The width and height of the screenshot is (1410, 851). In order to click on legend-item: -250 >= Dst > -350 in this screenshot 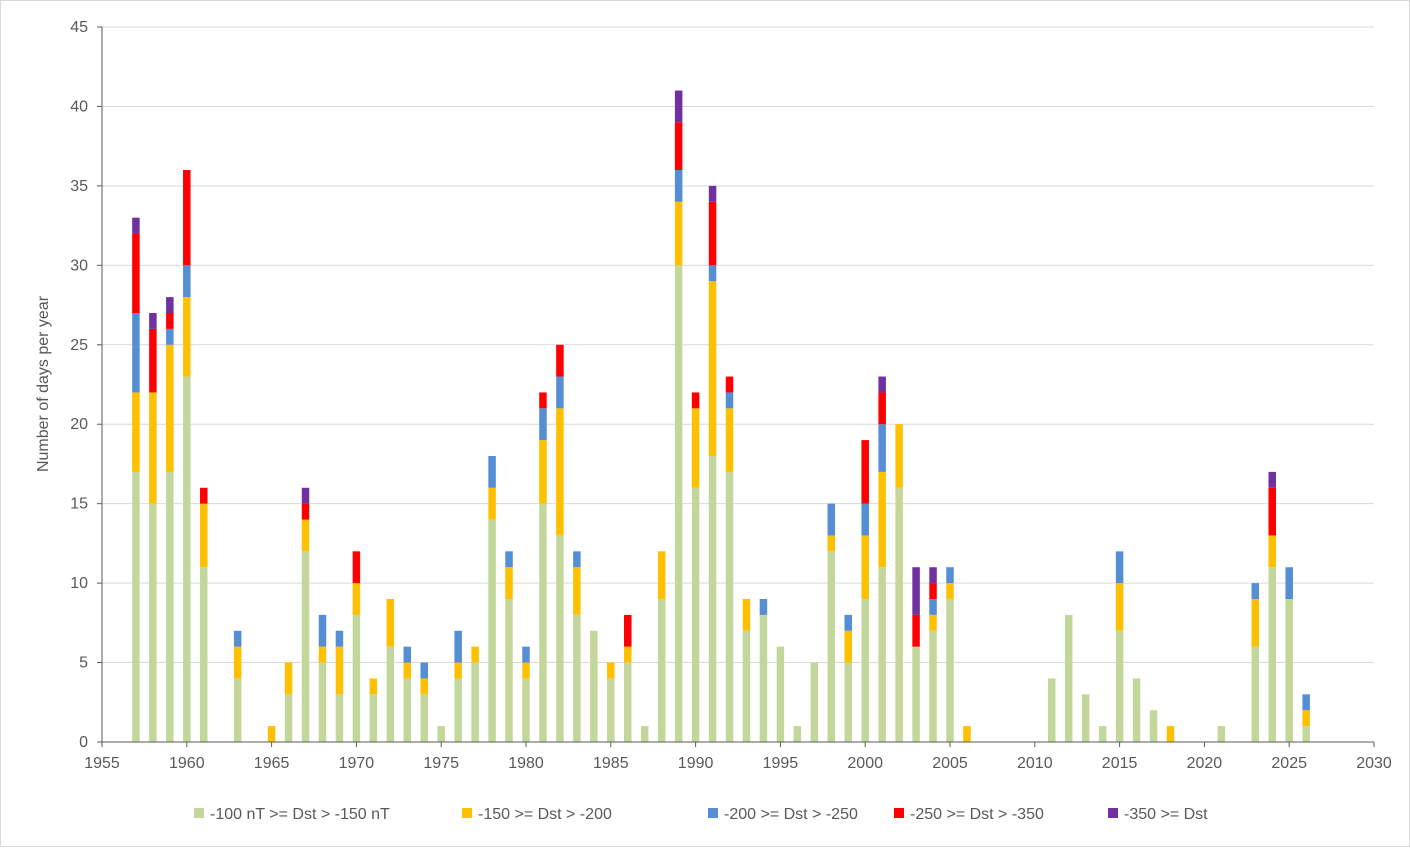, I will do `click(969, 814)`.